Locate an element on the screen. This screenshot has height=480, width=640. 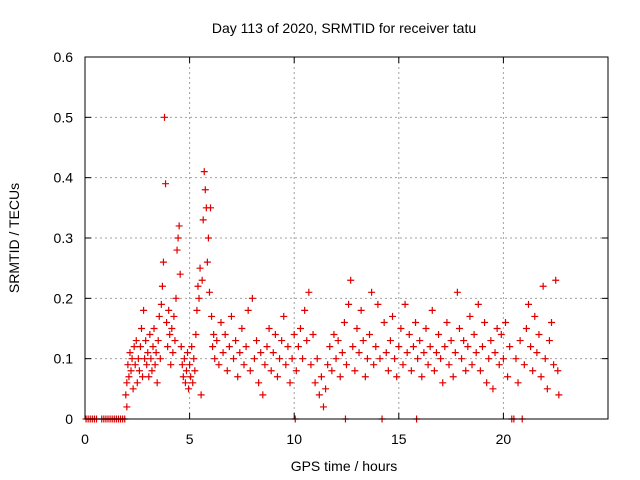
y-tick-label: 0 is located at coordinates (69, 419).